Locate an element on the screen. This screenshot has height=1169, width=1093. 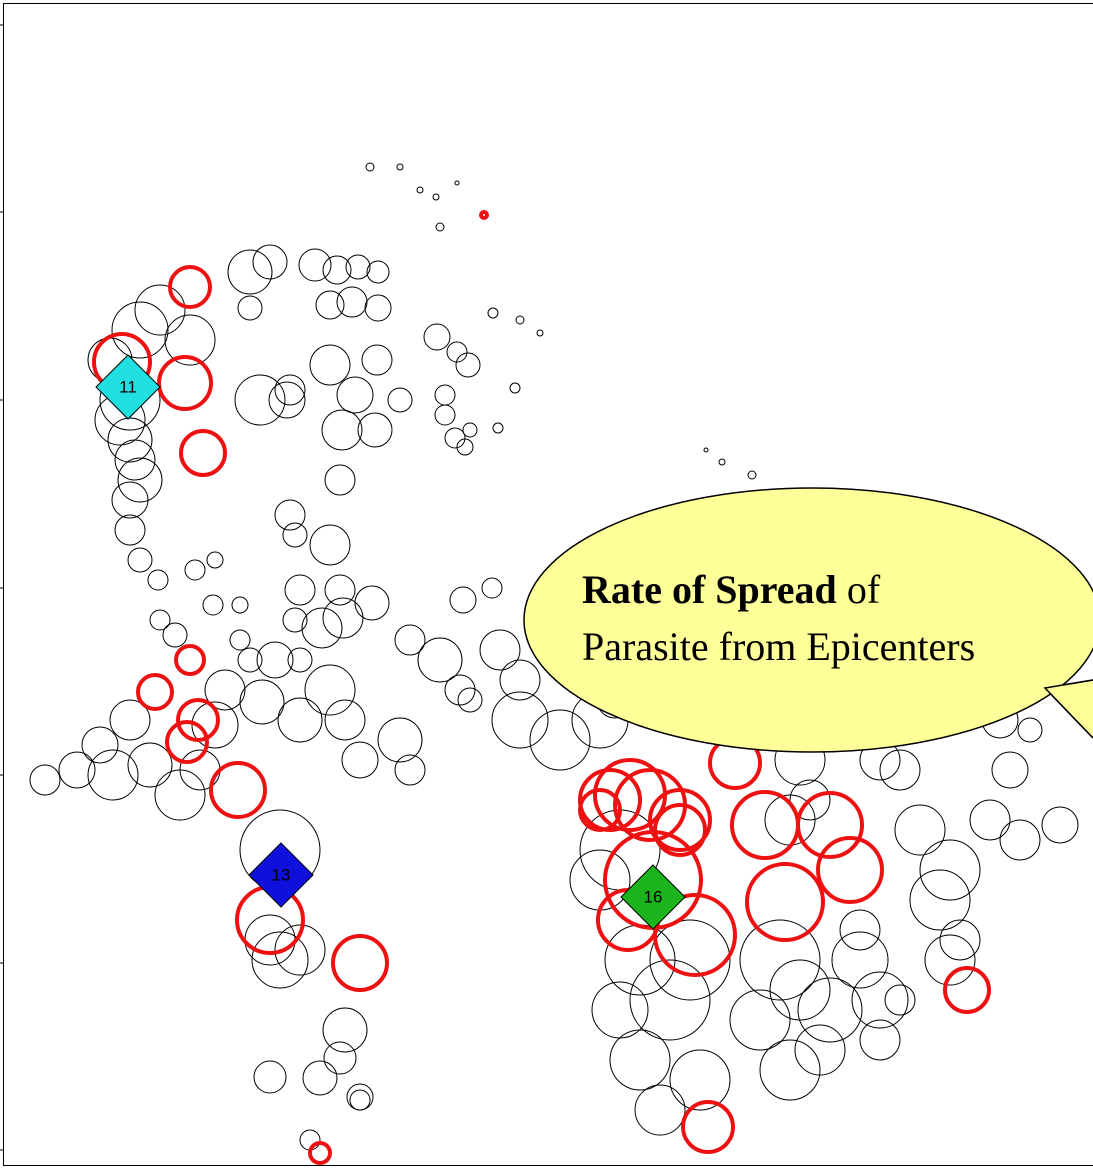
callout-rest: of is located at coordinates (864, 589).